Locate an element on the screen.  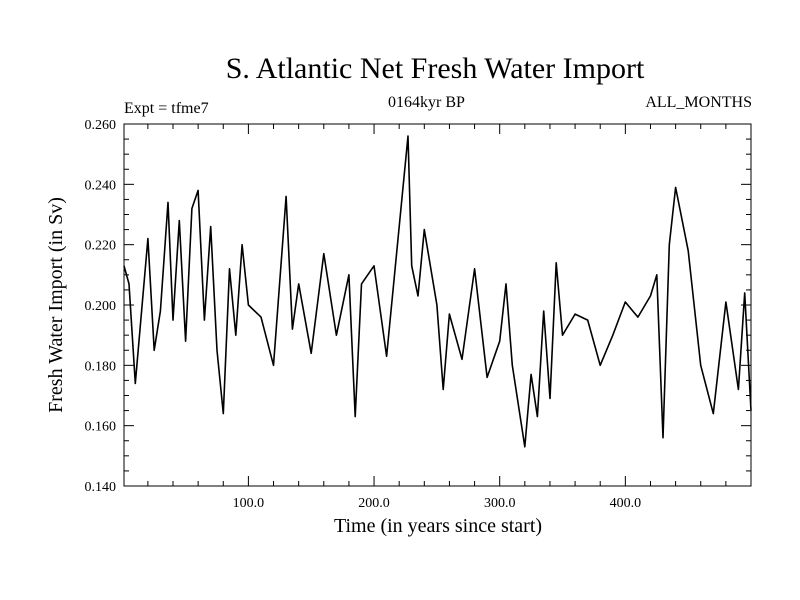
chart-subtitle: 0164kyr BP is located at coordinates (426, 102).